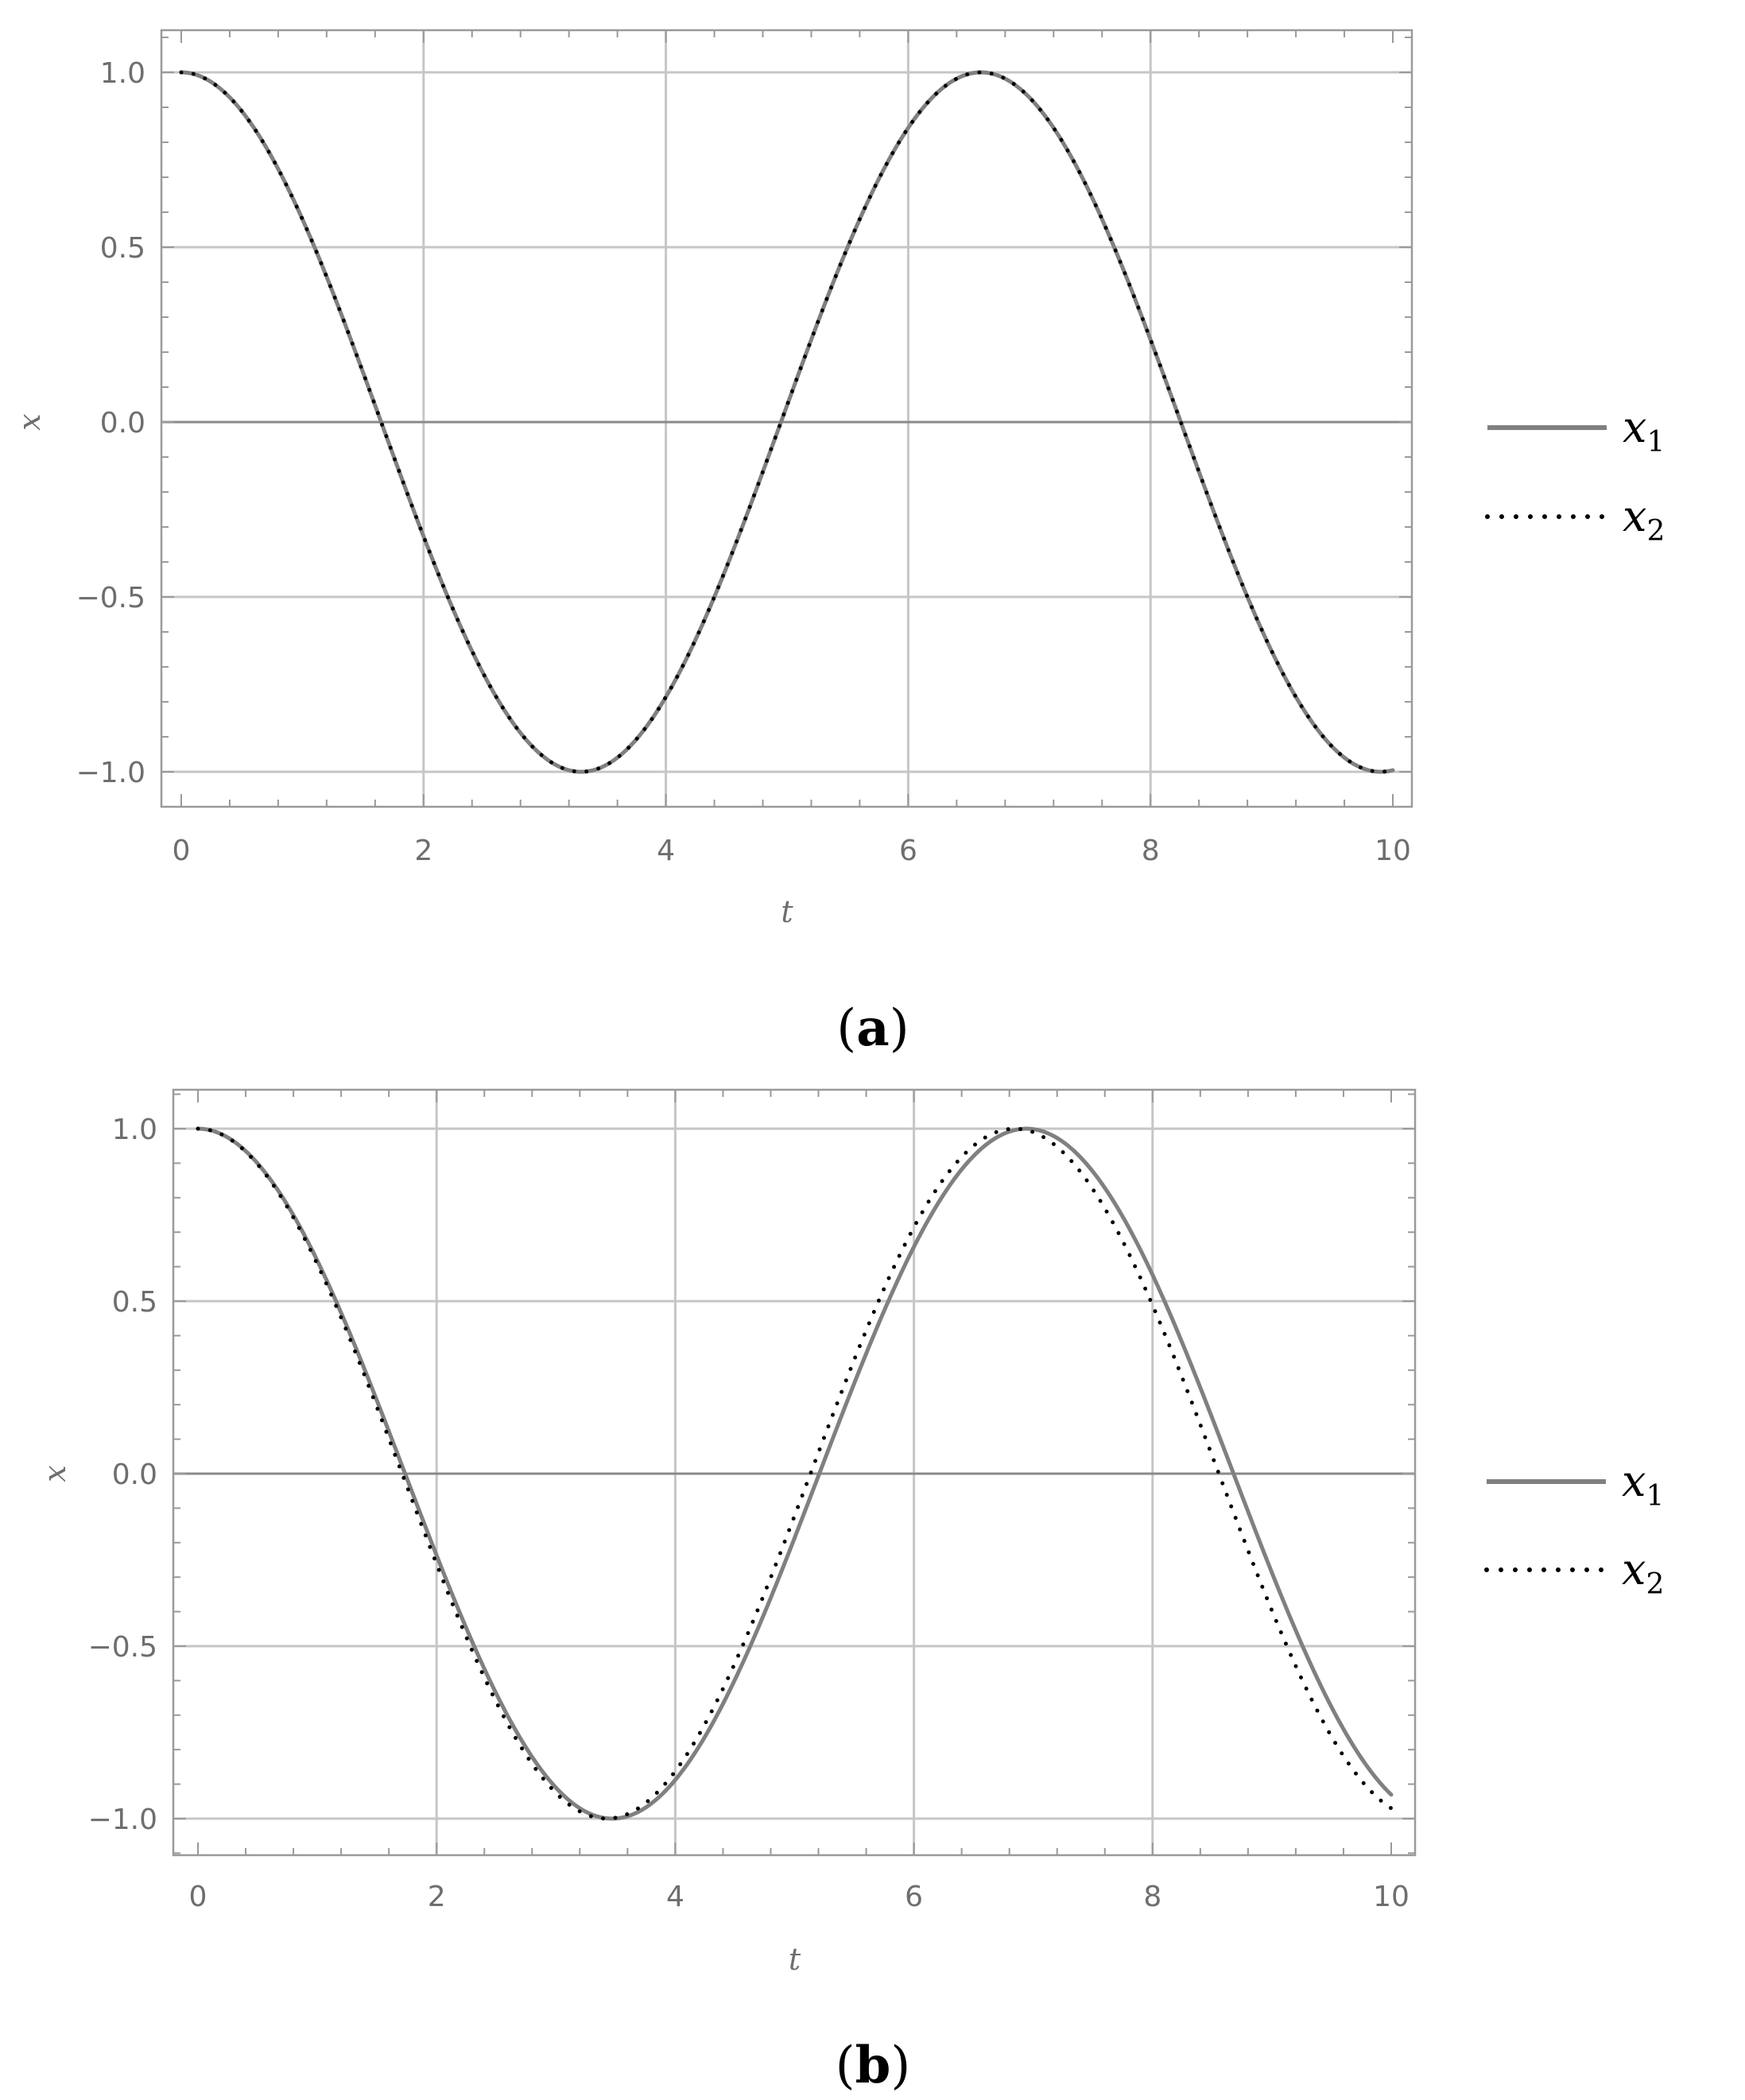 The width and height of the screenshot is (1745, 2100). I want to click on caption-letter: a, so click(872, 1028).